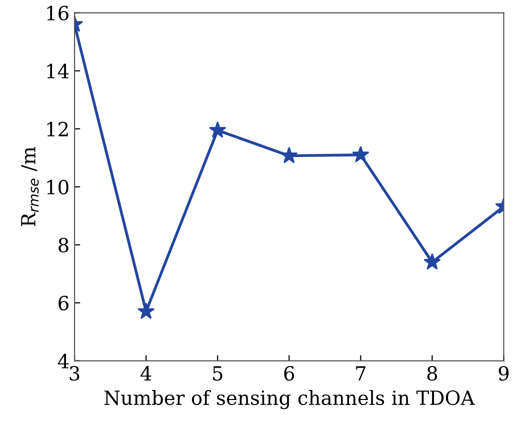 This screenshot has width=514, height=427. What do you see at coordinates (30, 186) in the screenshot?
I see `y-axis-title: R$_{rmse}$ /m` at bounding box center [30, 186].